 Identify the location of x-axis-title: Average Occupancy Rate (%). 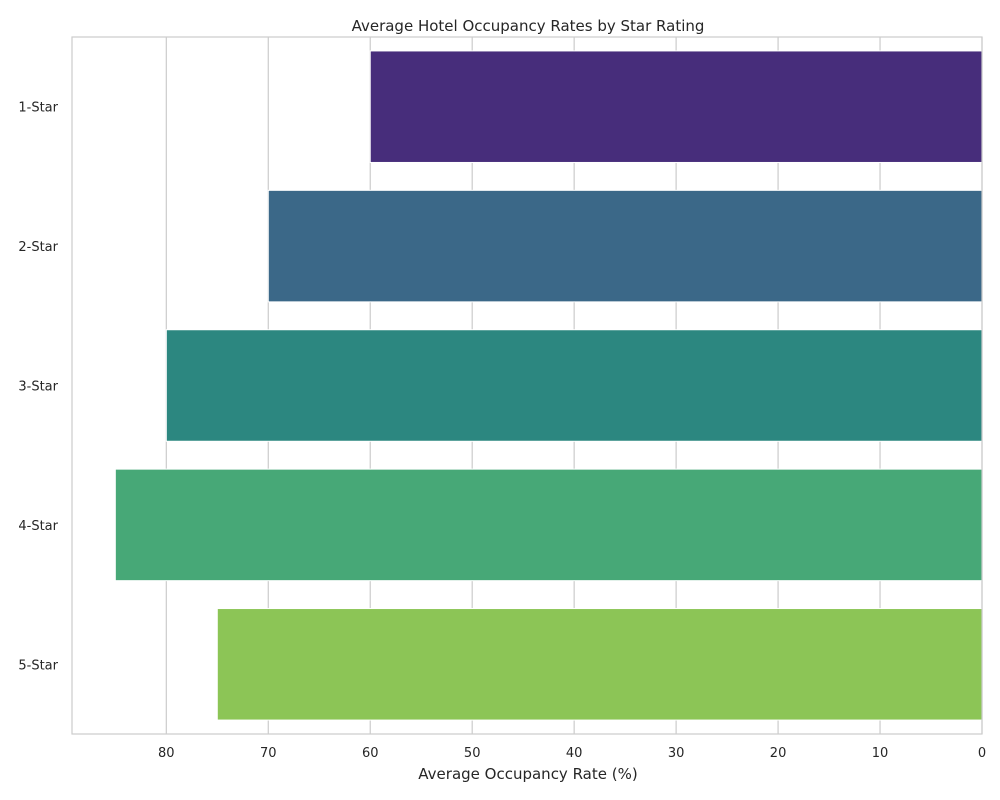
(527, 774).